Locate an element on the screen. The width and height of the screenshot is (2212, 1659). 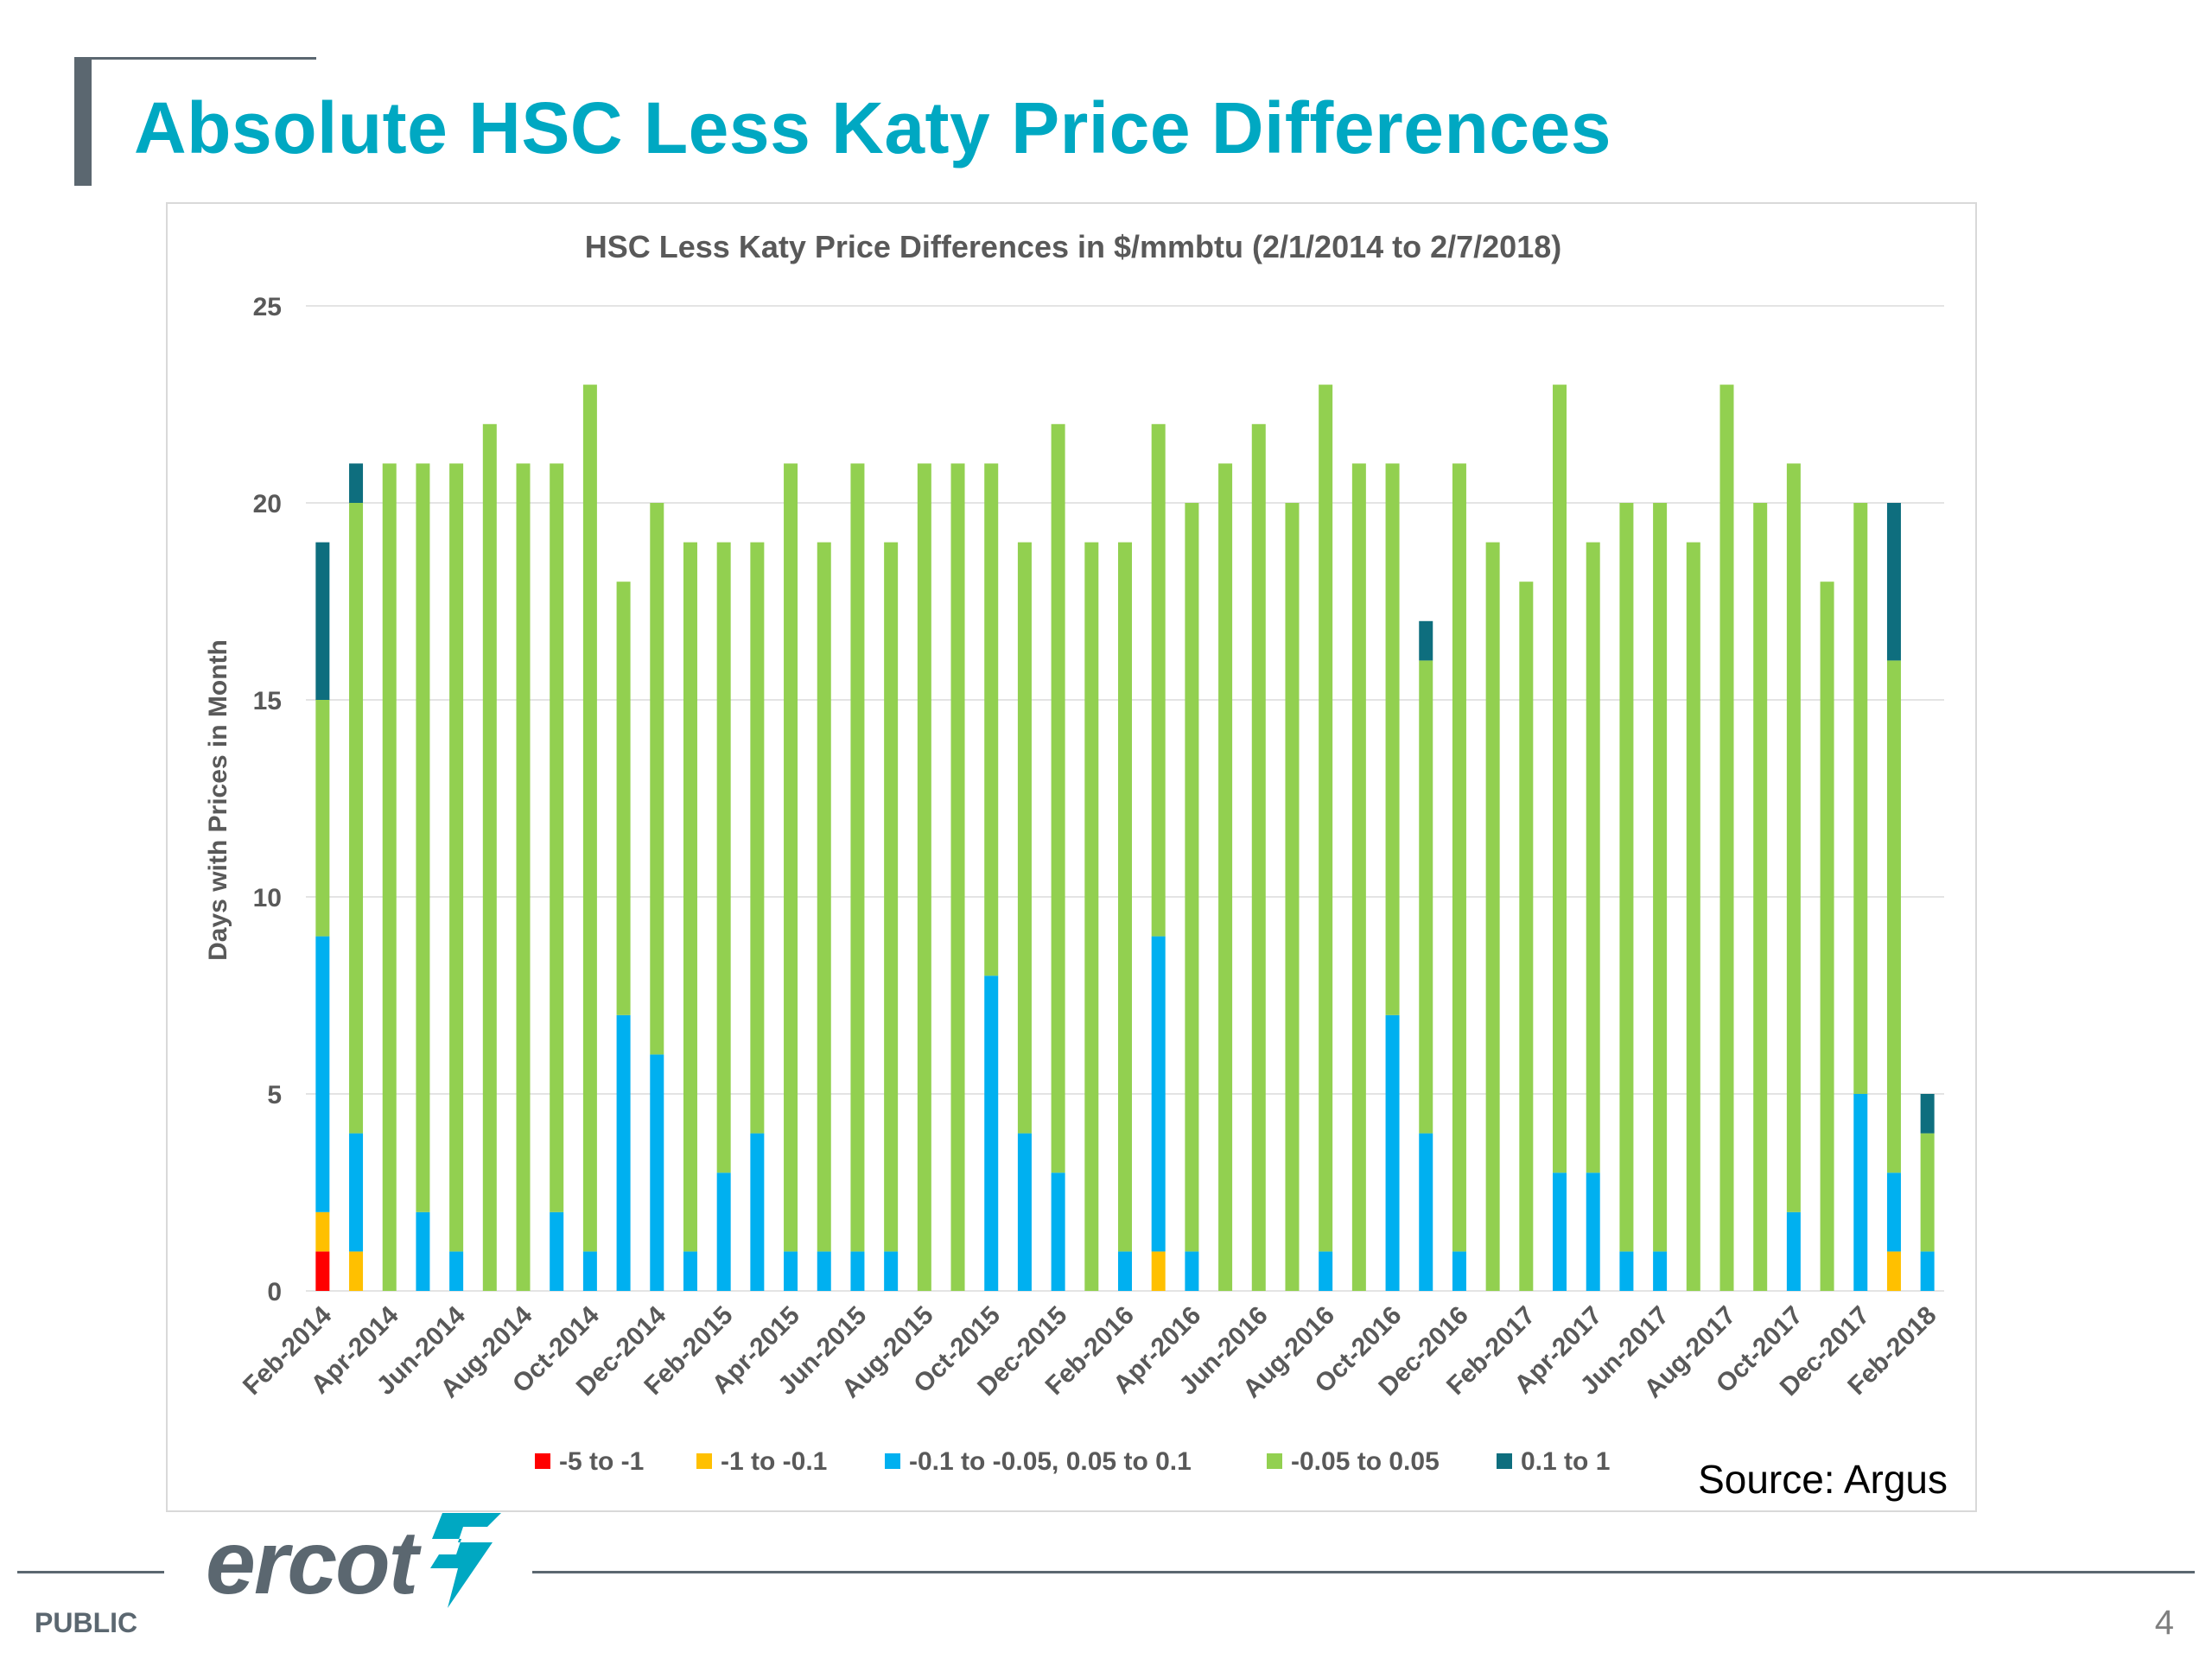
footer-public-label: PUBLIC is located at coordinates (86, 1622).